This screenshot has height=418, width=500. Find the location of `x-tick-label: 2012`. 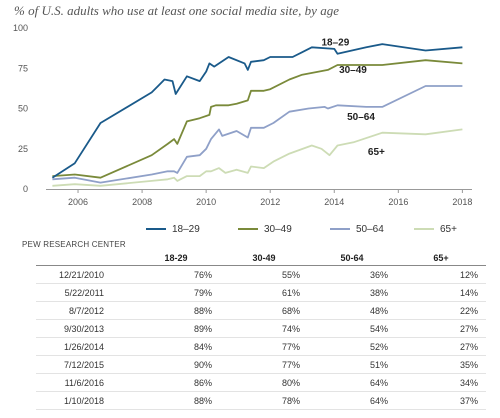

x-tick-label: 2012 is located at coordinates (270, 202).